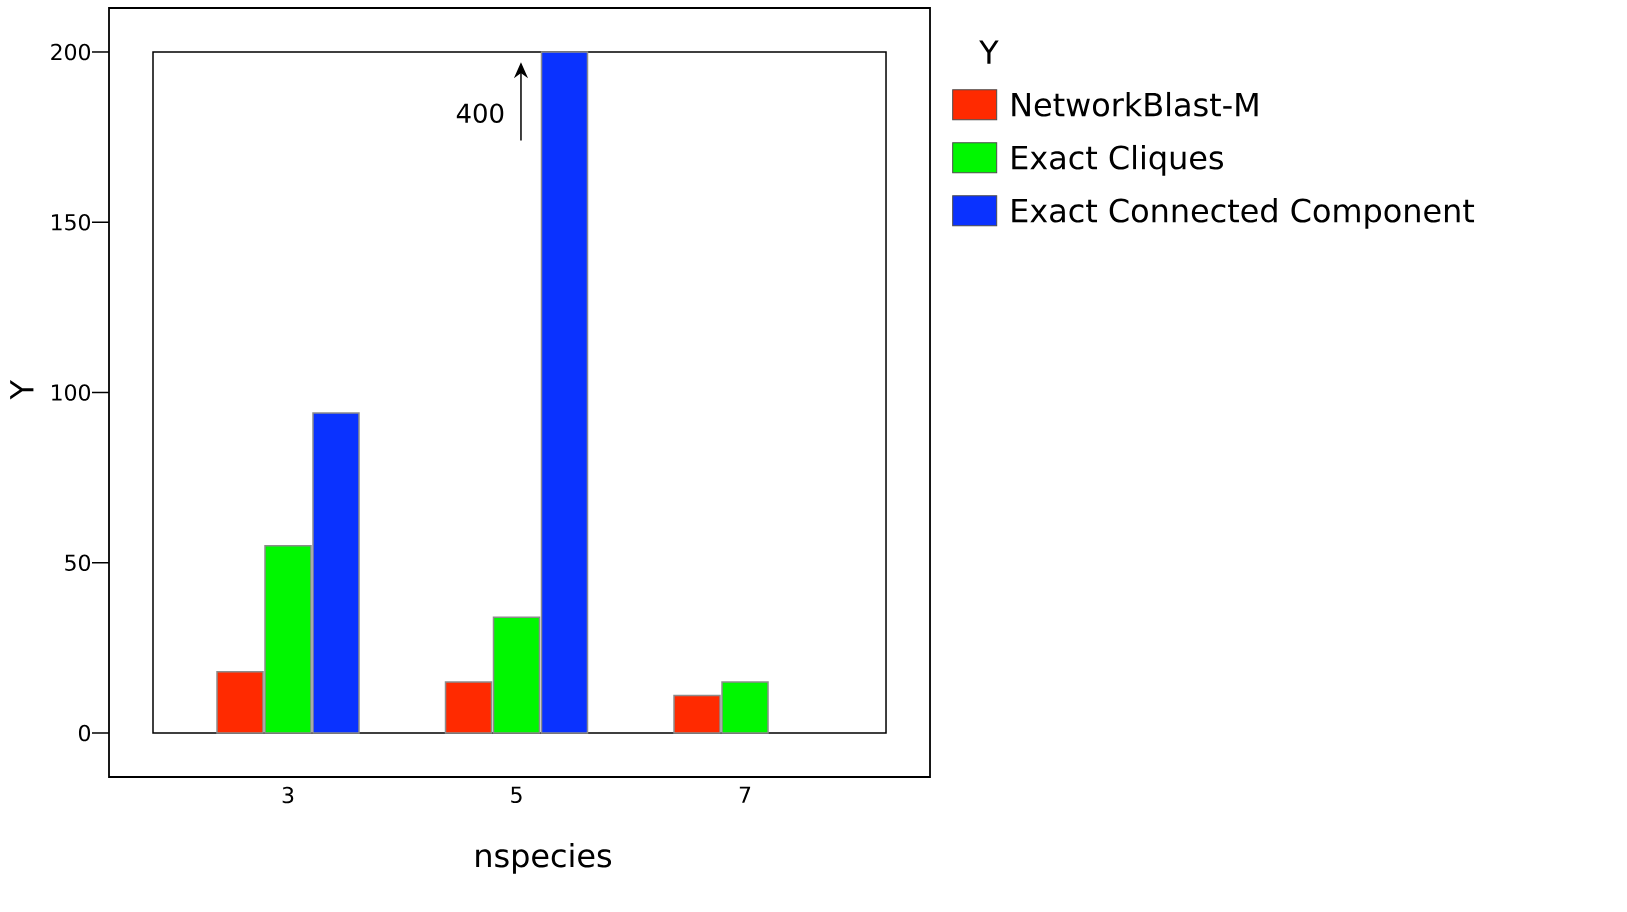 This screenshot has height=912, width=1627. I want to click on x-tick-label: 3, so click(288, 795).